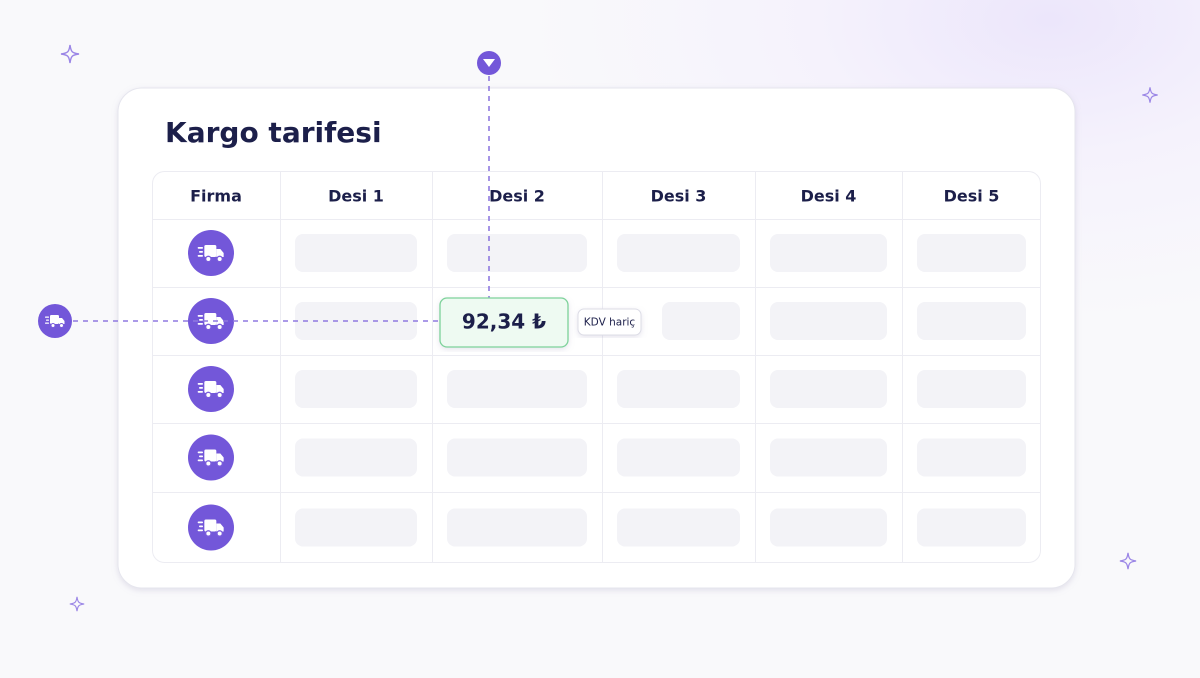  I want to click on badge, so click(609, 322).